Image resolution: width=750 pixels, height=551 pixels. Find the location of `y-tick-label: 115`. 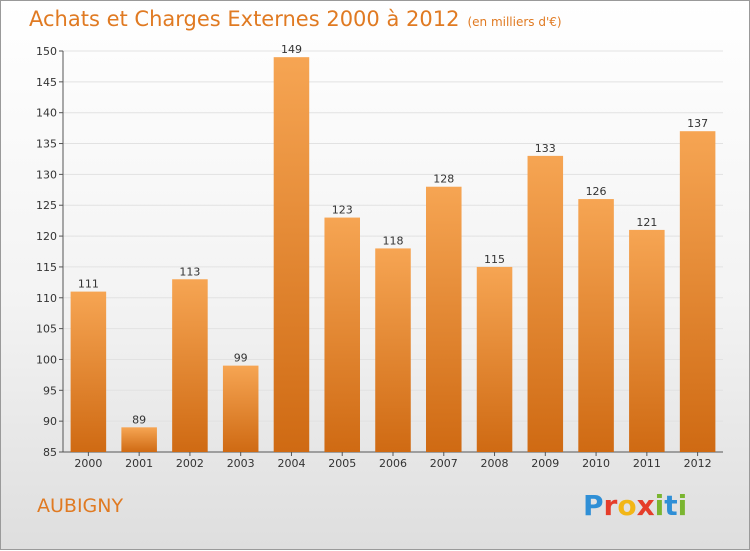

y-tick-label: 115 is located at coordinates (46, 267).